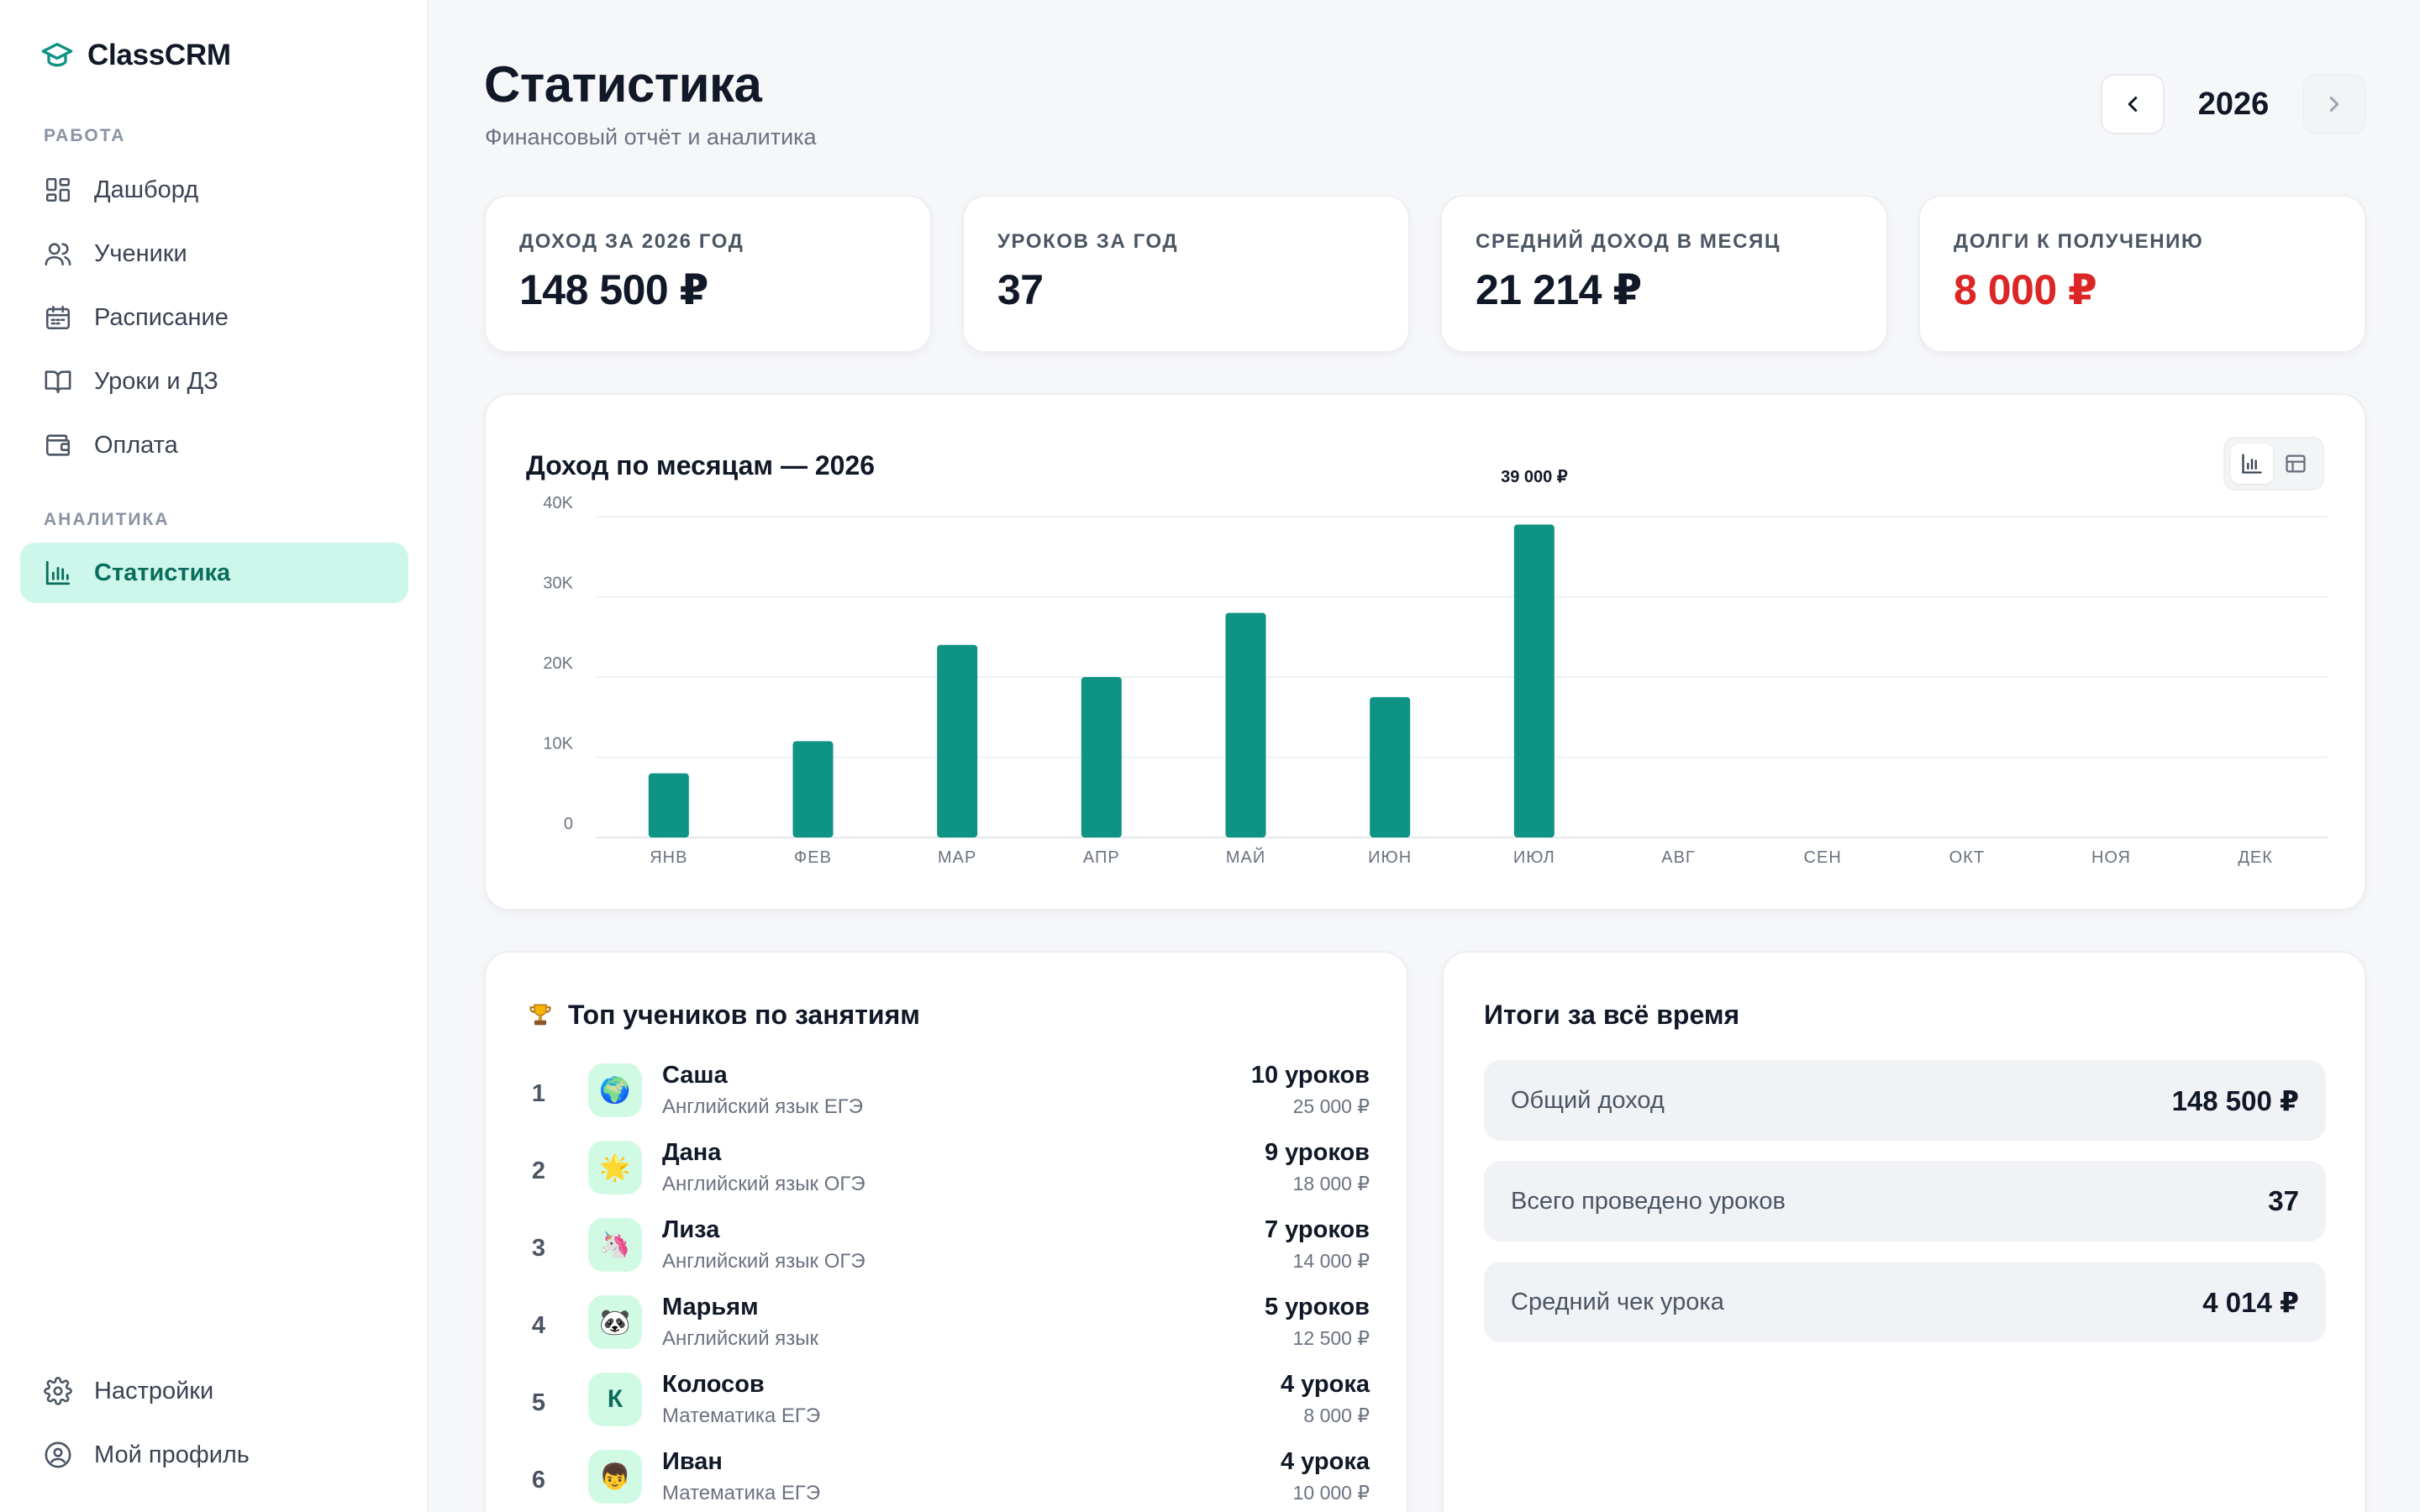  What do you see at coordinates (2255, 857) in the screenshot?
I see `x-tick-label: ДЕК` at bounding box center [2255, 857].